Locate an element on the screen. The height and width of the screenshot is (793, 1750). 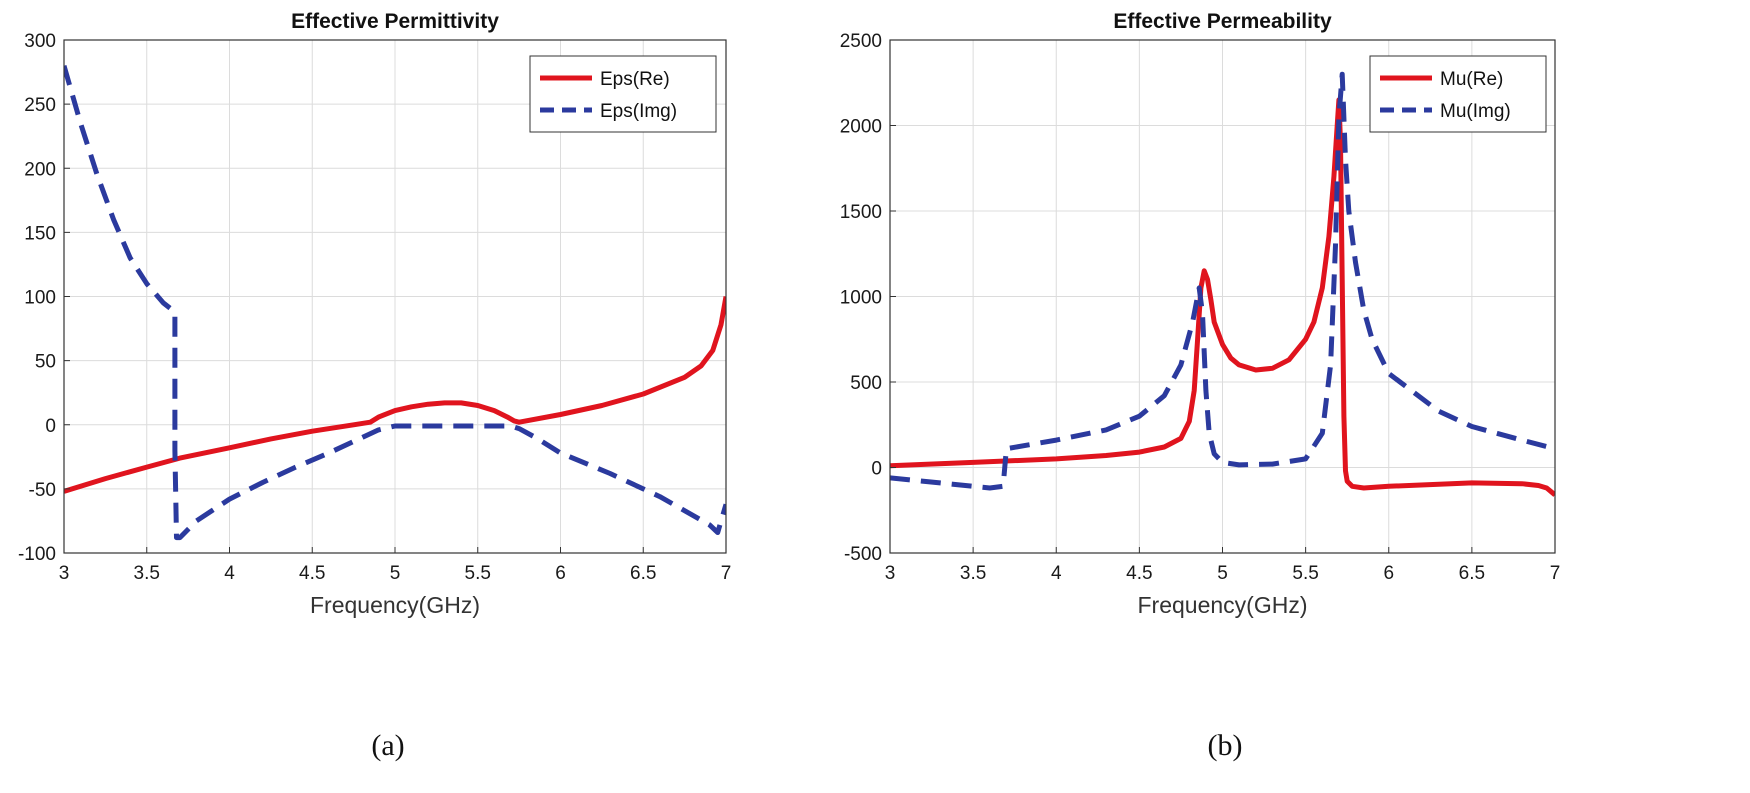
panel-caption: (b) is located at coordinates (1225, 745).